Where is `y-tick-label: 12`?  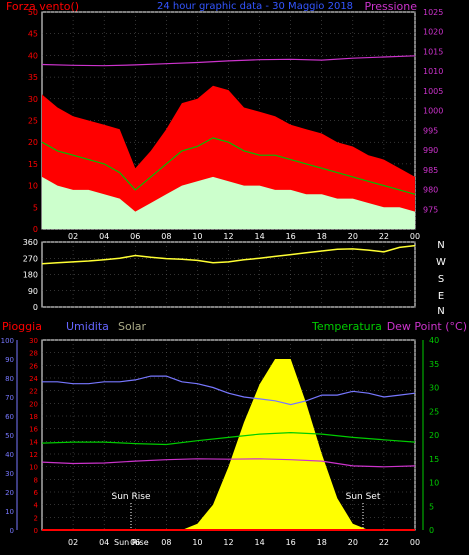 y-tick-label: 12 is located at coordinates (33, 455).